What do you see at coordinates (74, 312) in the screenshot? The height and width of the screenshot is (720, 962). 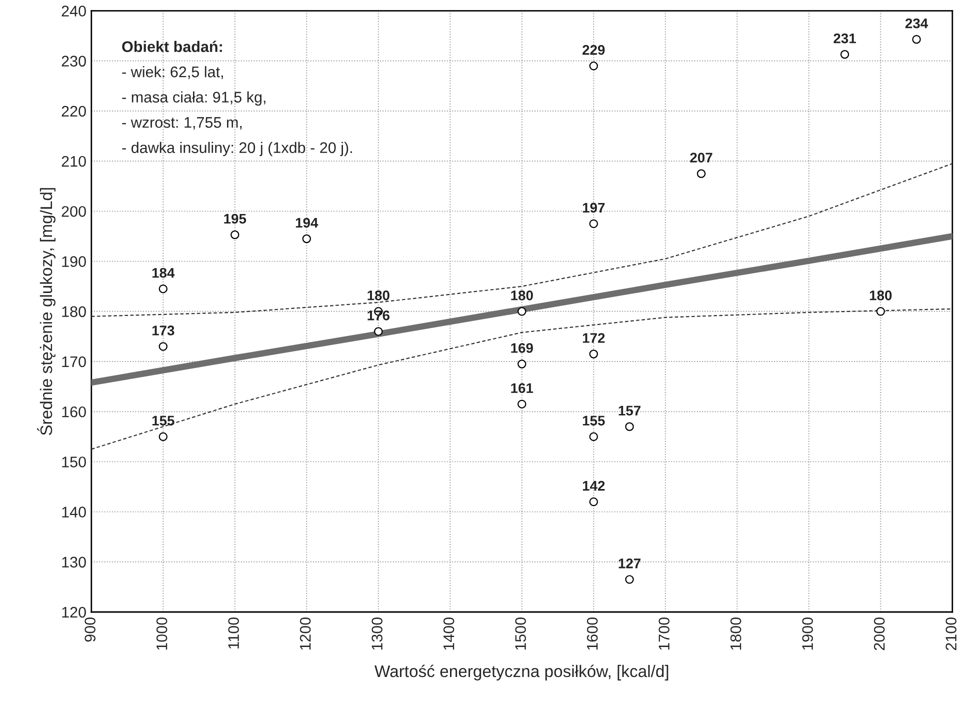 I see `y-tick-label: 180` at bounding box center [74, 312].